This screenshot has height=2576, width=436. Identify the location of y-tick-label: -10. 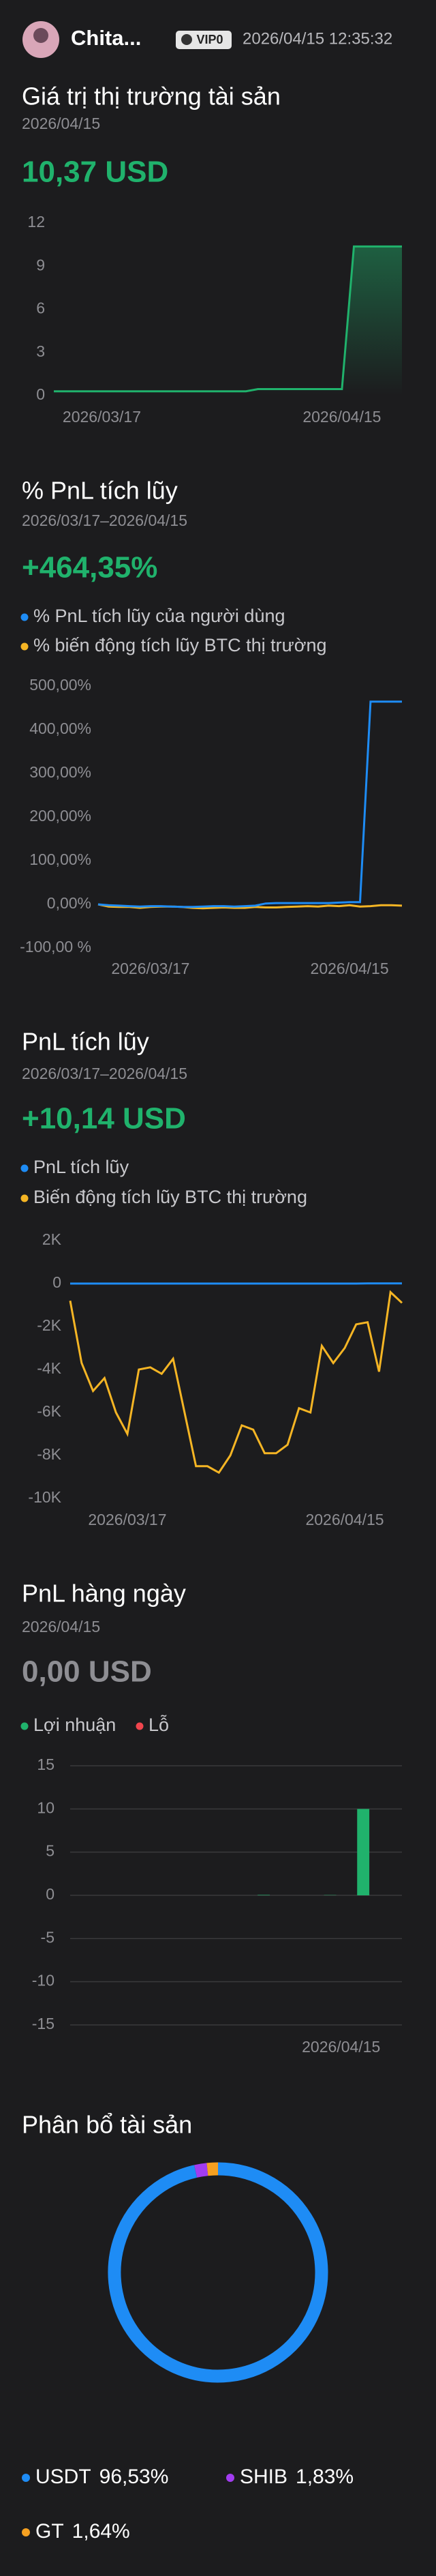
(43, 1980).